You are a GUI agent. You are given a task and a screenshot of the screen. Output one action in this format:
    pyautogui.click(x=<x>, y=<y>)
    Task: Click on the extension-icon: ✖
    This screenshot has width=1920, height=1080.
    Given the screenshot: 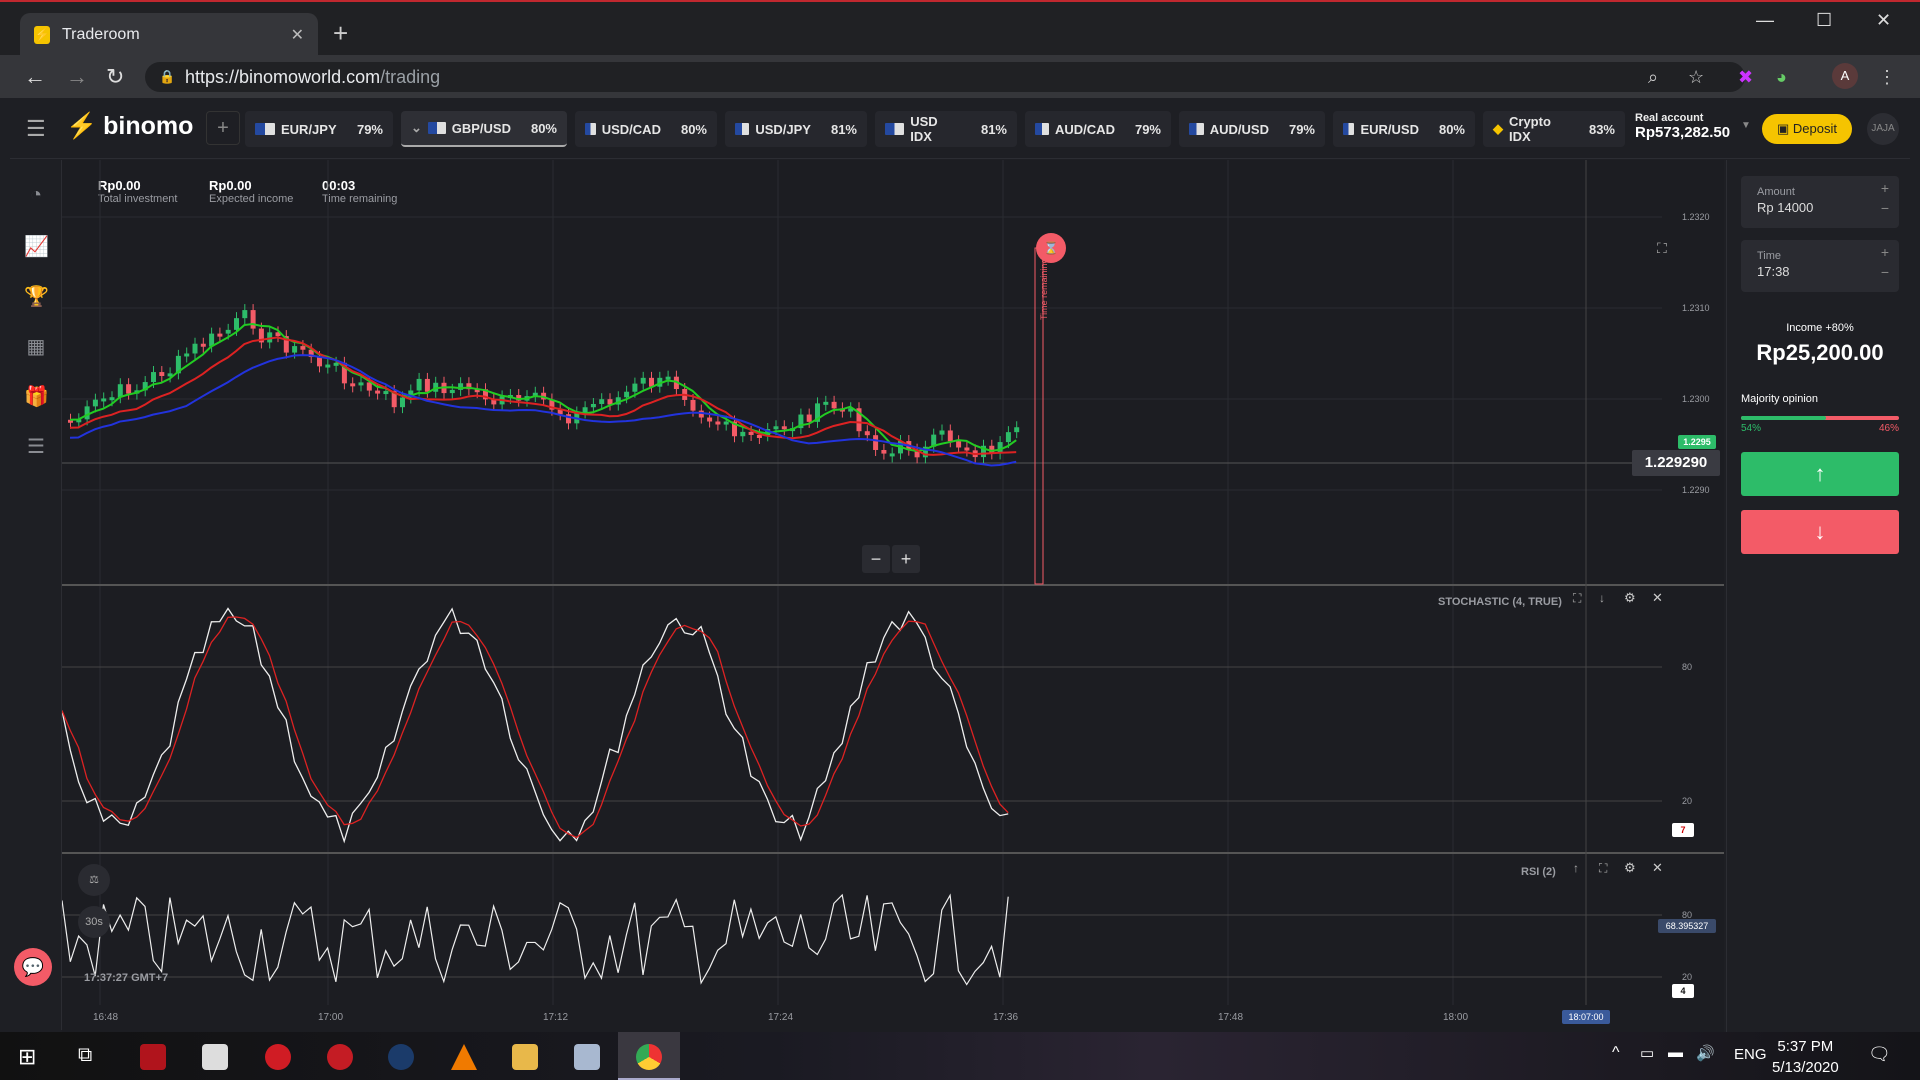 What is the action you would take?
    pyautogui.click(x=1746, y=77)
    